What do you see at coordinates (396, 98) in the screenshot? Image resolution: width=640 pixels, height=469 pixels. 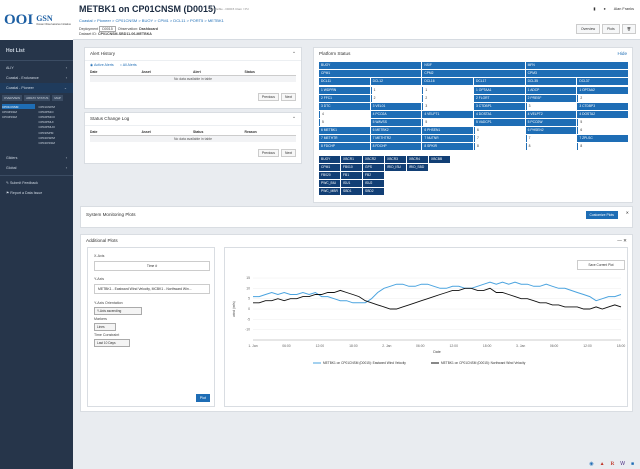 I see `instrument-cell: 2` at bounding box center [396, 98].